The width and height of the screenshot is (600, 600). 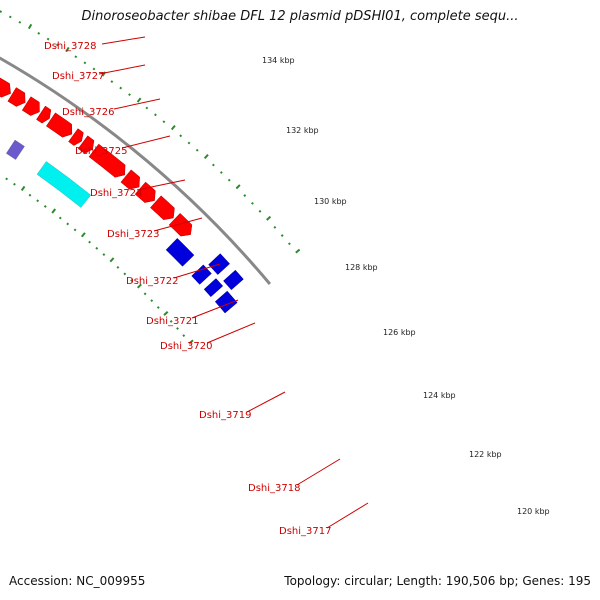 I want to click on kbp-tick-label: 122 kbp, so click(x=485, y=454).